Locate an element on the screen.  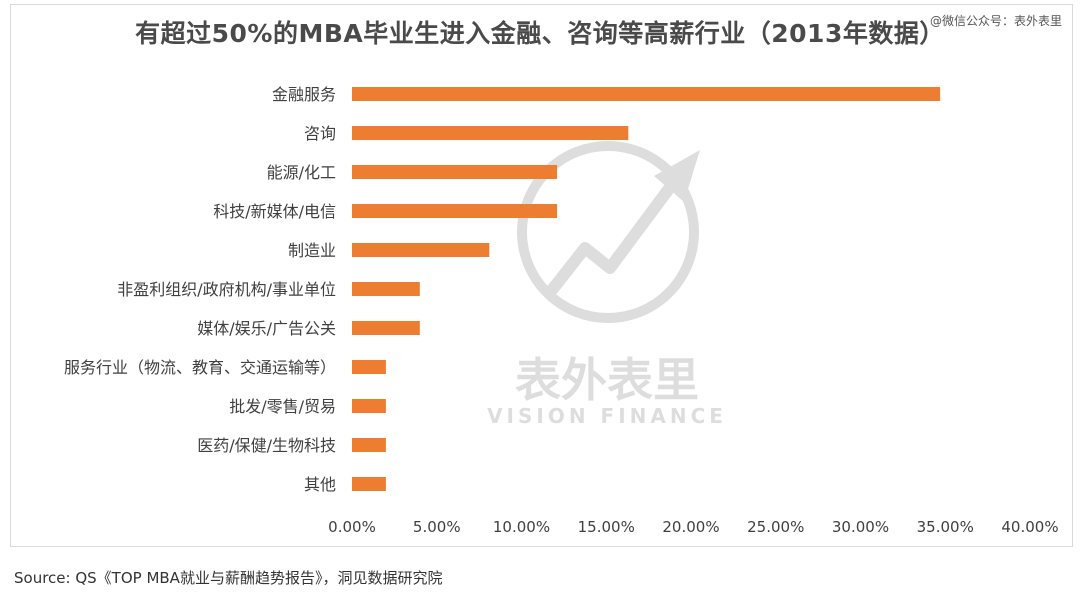
category-label: 金融服务 is located at coordinates (304, 94).